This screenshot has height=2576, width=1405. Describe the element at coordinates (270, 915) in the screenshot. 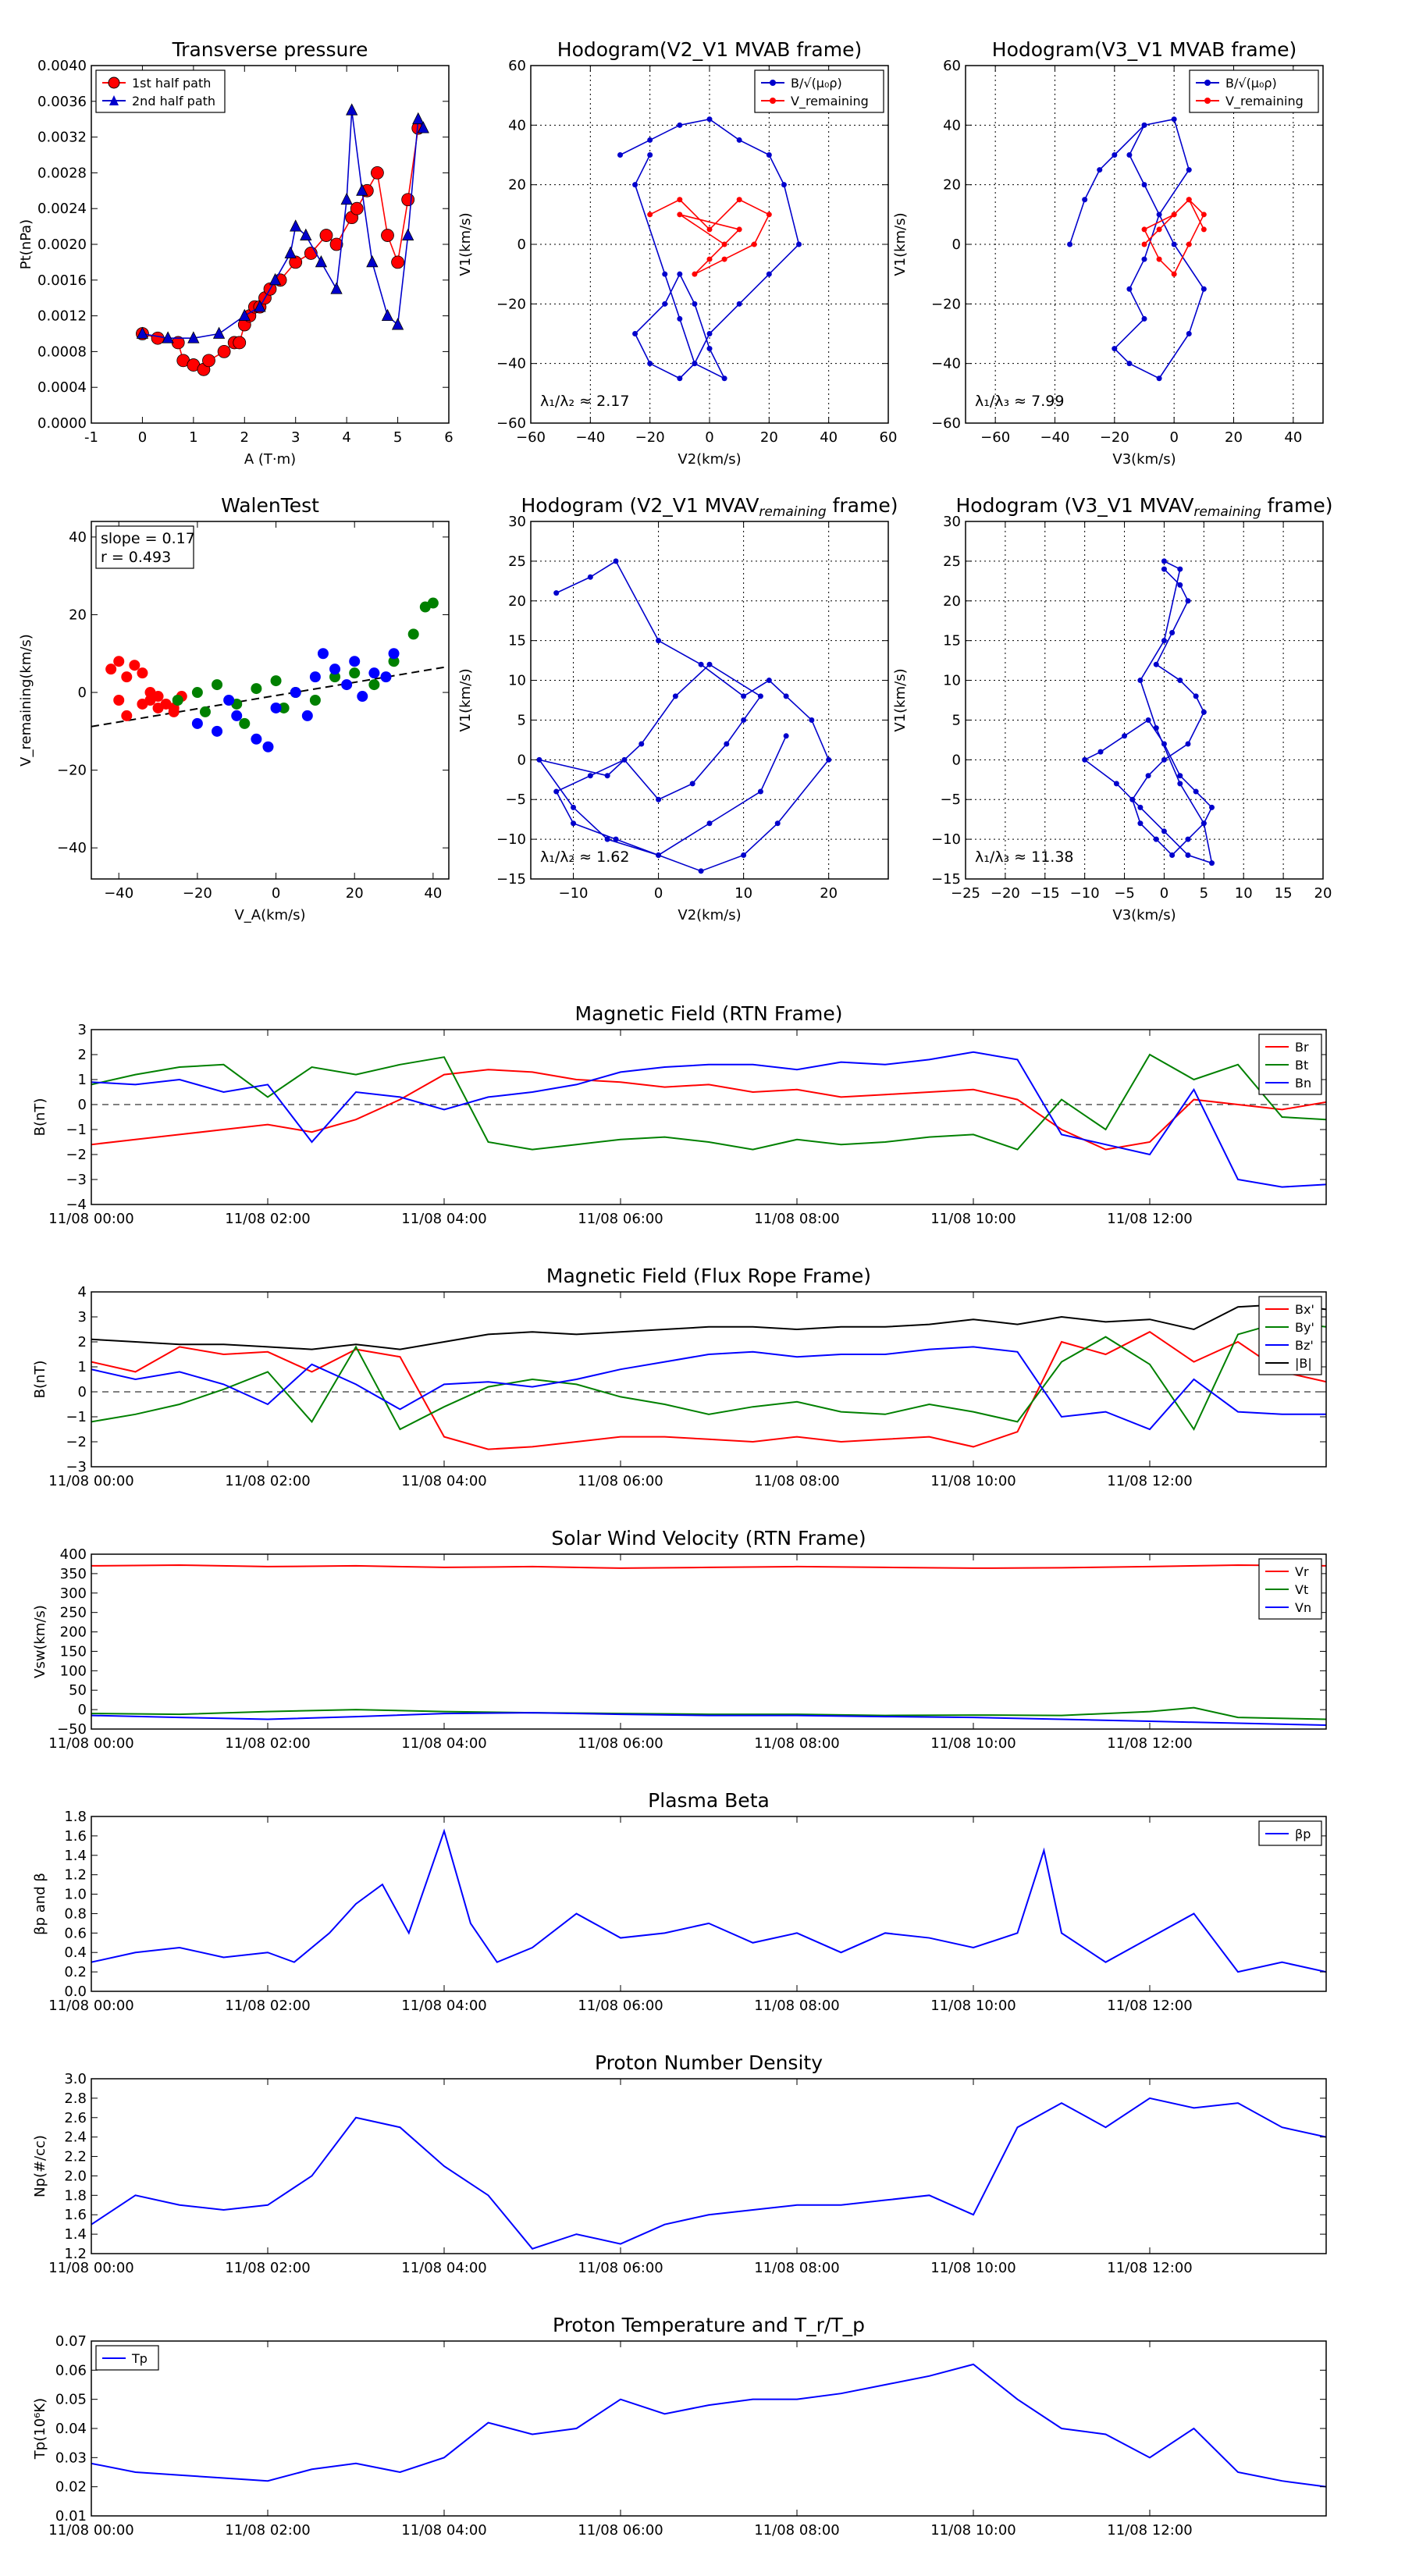

I see `x-axis-label: V_A(km/s)` at that location.